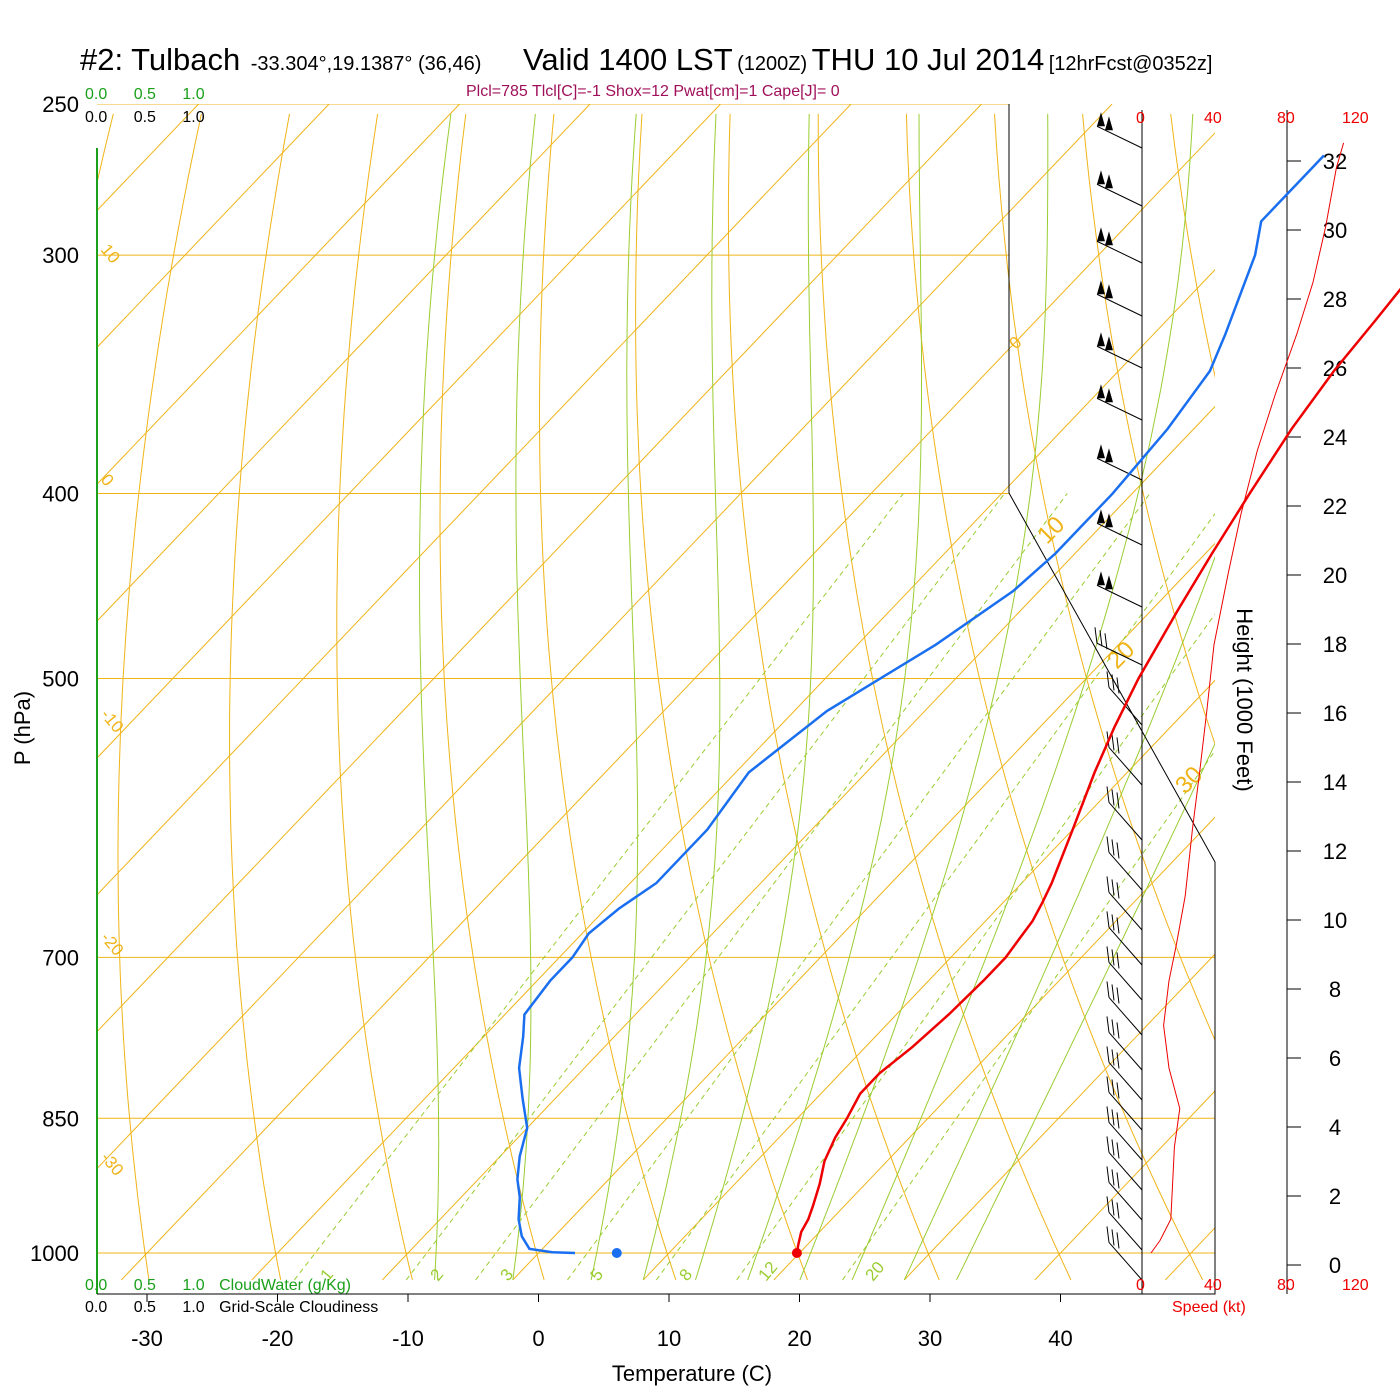  I want to click on dry-adiabat-label: -10, so click(112, 720).